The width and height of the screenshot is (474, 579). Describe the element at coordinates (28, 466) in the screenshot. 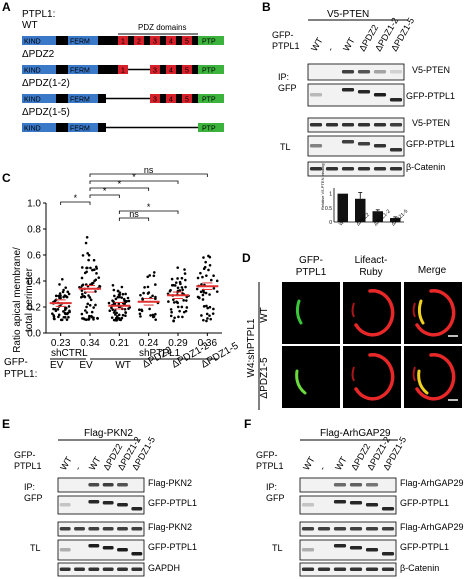

I see `panel-e-left-label-2: PTPL1` at that location.